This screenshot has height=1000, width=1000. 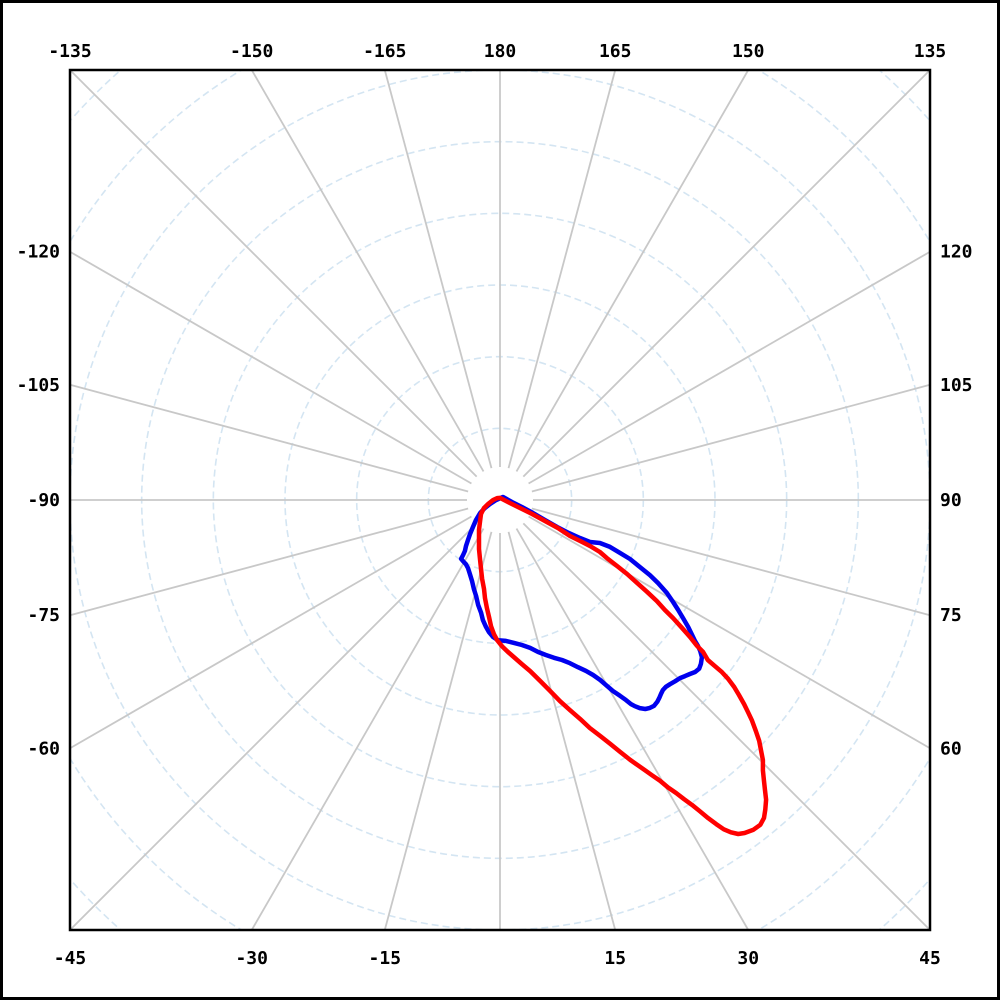 I want to click on angle-tick-label: -30, so click(x=251, y=958).